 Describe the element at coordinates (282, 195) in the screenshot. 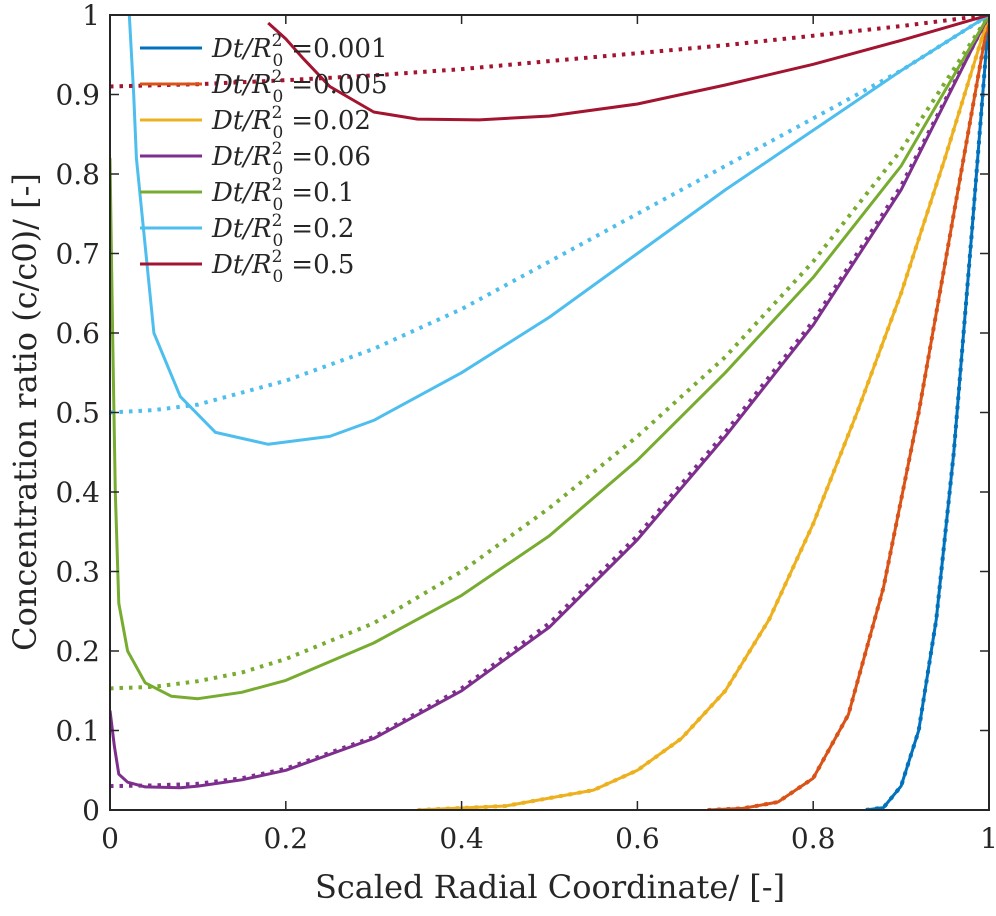

I see `legend-entry-4: Dt/R2 0 =0.1` at that location.